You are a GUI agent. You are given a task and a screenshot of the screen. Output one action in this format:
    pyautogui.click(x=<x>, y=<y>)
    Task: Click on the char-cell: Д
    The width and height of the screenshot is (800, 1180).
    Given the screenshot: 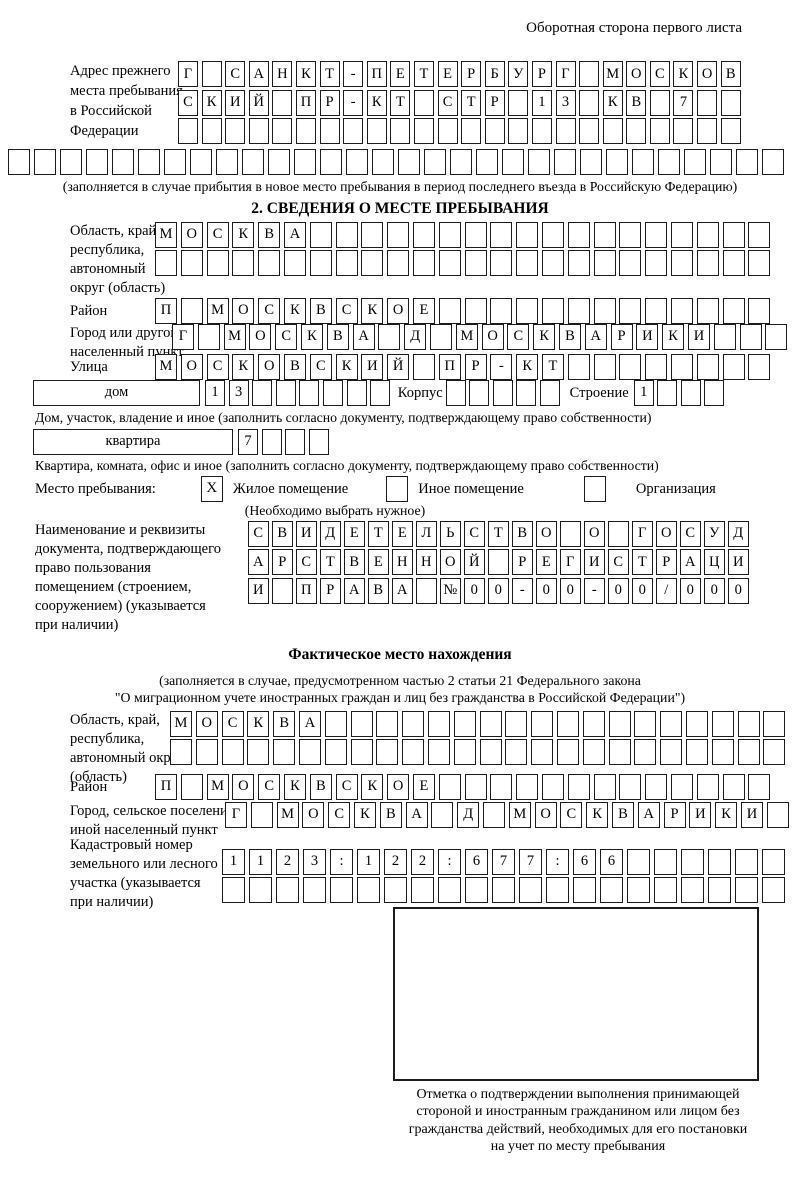 What is the action you would take?
    pyautogui.click(x=468, y=814)
    